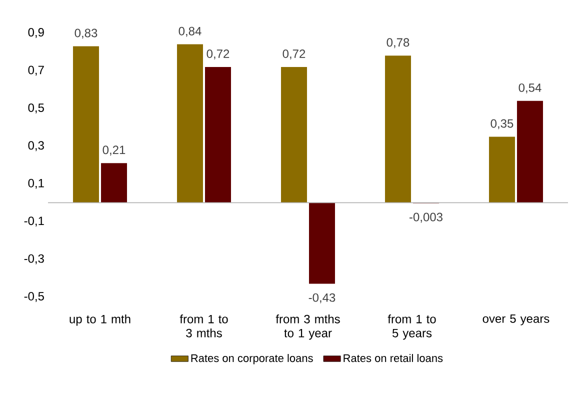  I want to click on x-tick-label: from 1 to 3 mths, so click(204, 326).